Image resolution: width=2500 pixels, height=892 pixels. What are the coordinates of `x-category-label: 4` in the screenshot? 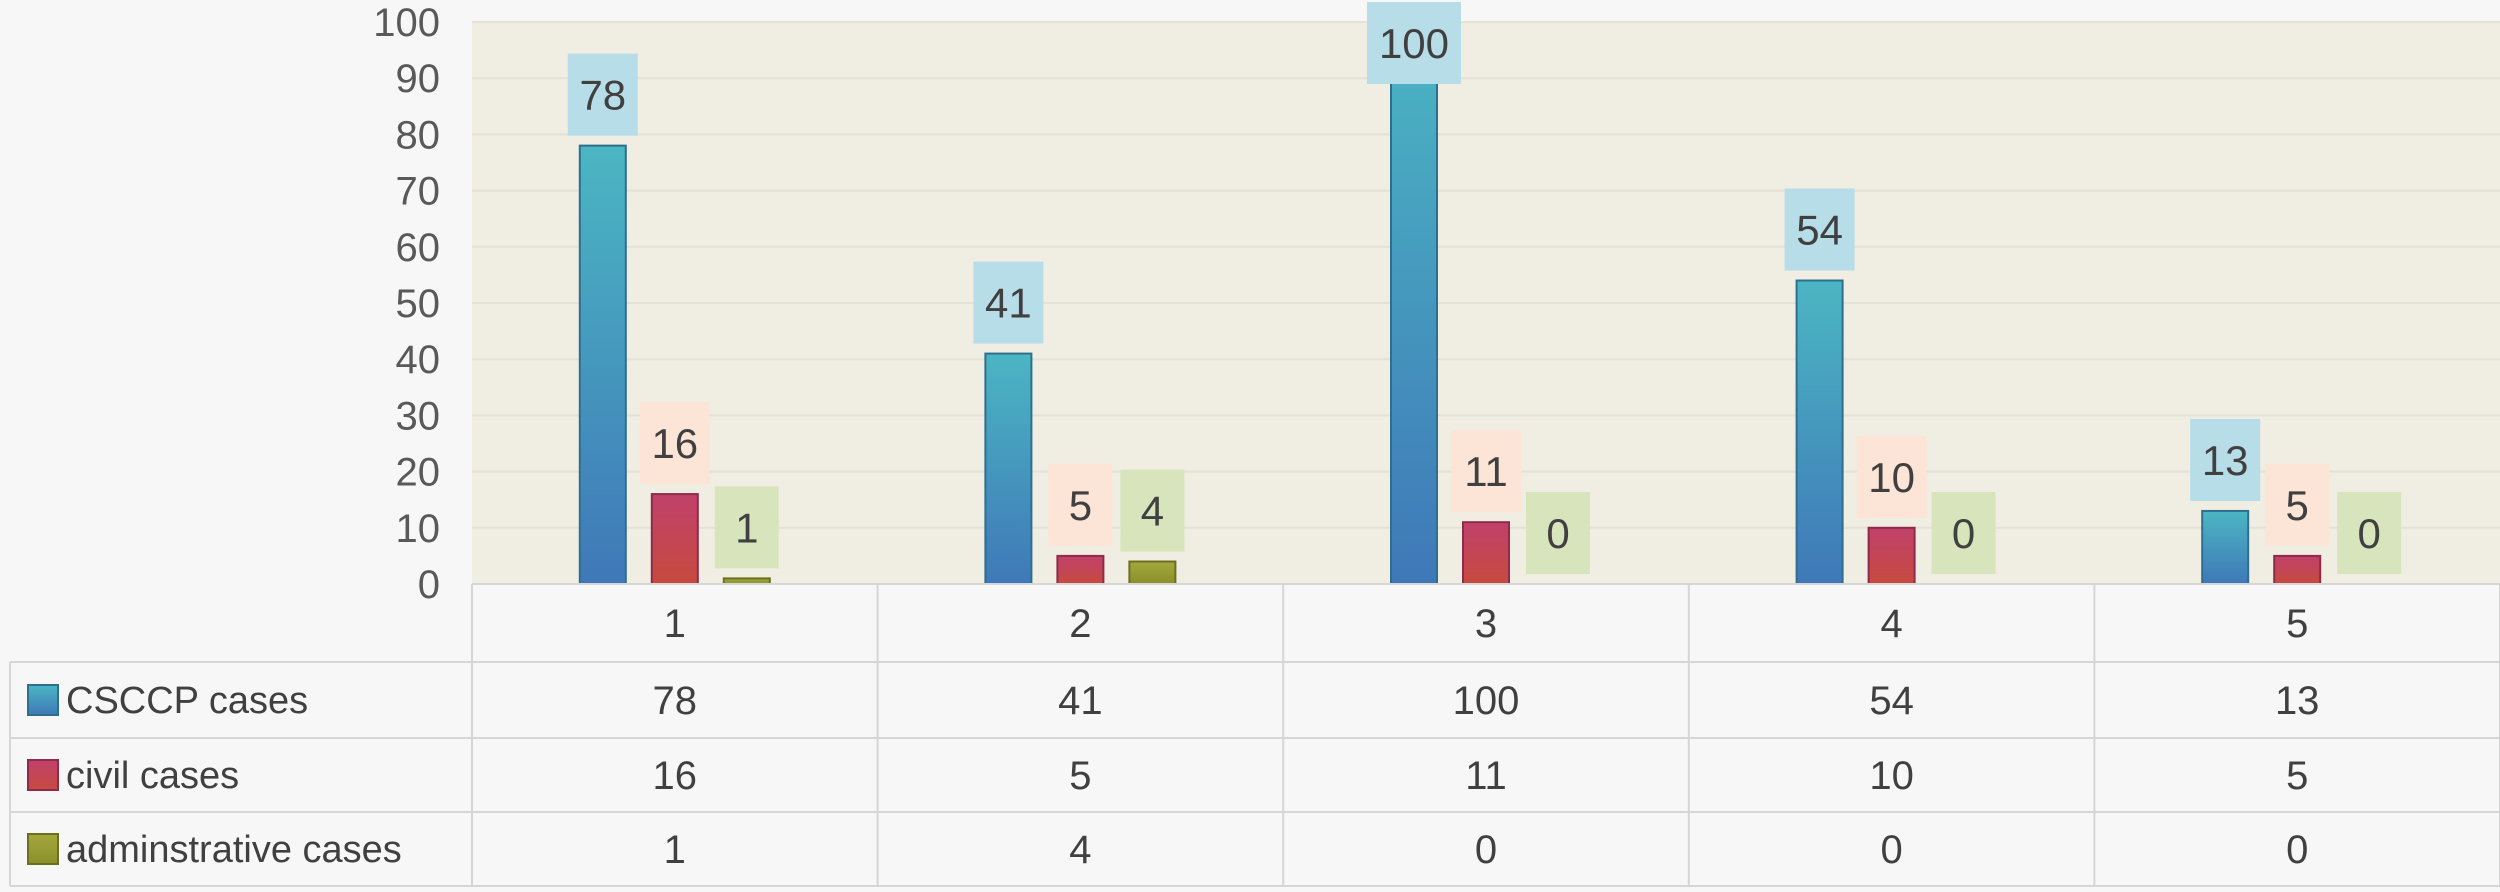 It's located at (1891, 624).